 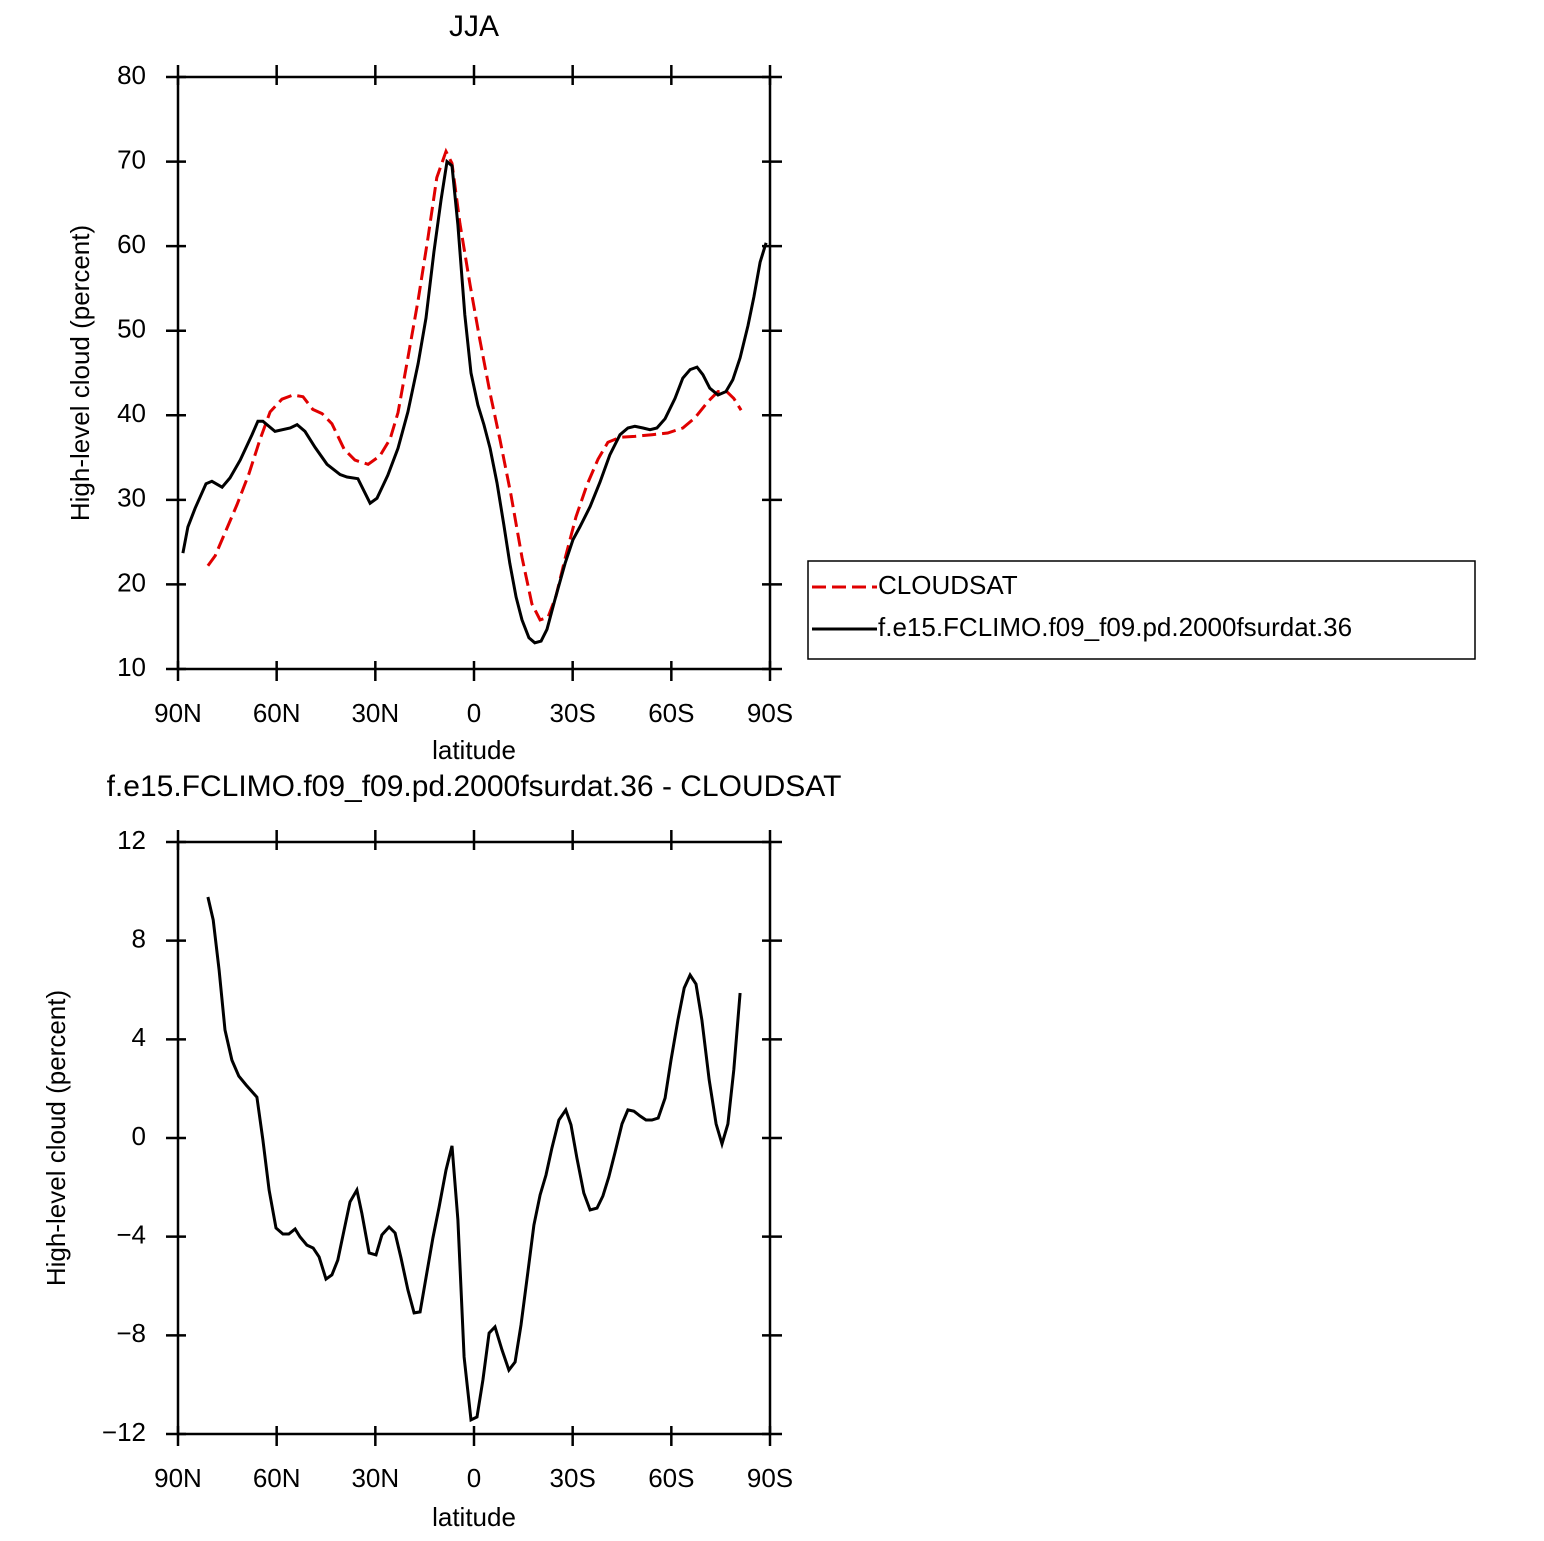 I want to click on y-tick-label: −8, so click(x=131, y=1333).